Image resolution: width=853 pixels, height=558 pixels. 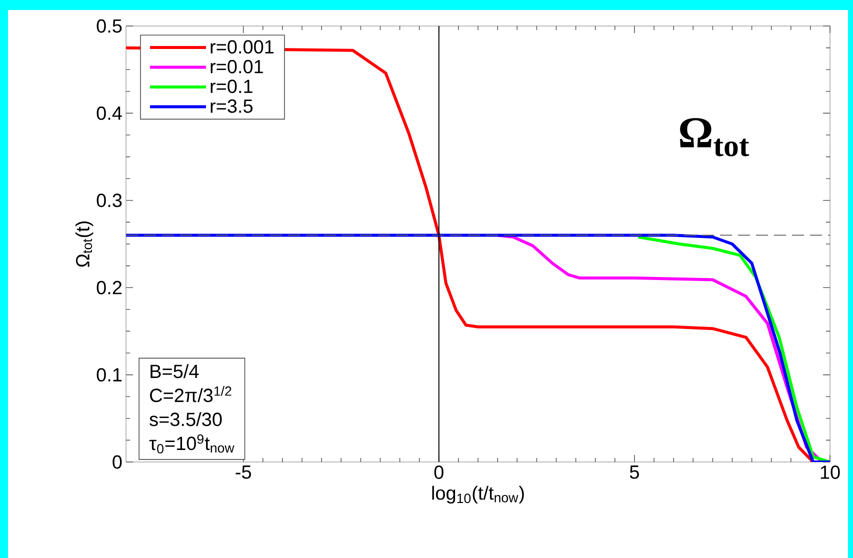 I want to click on legend-label: r=0.001, so click(x=242, y=47).